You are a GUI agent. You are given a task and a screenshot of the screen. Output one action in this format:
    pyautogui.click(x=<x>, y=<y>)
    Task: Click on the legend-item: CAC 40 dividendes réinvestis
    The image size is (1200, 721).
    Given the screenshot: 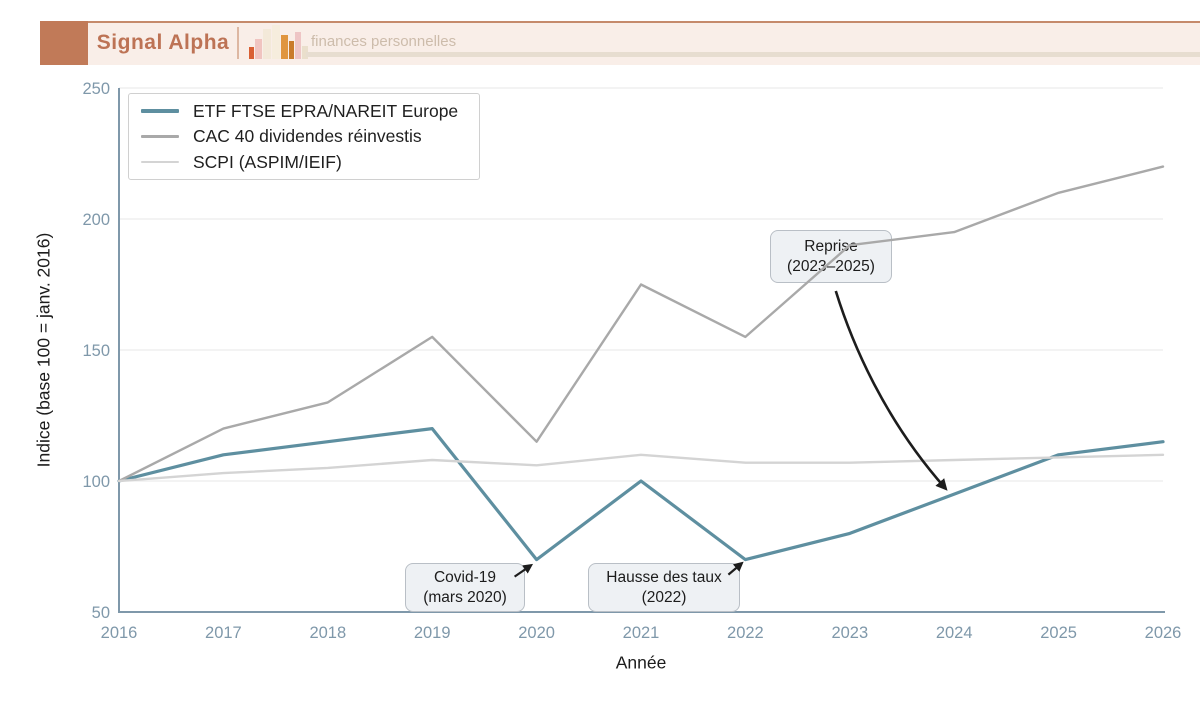 What is the action you would take?
    pyautogui.click(x=304, y=136)
    